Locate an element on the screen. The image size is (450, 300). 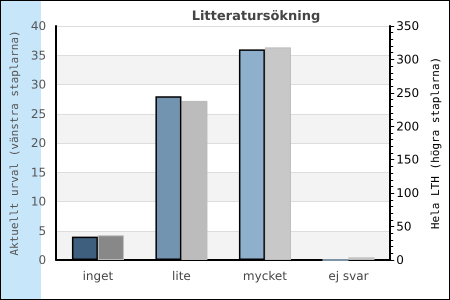
y-tick-label: 40 is located at coordinates (38, 26).